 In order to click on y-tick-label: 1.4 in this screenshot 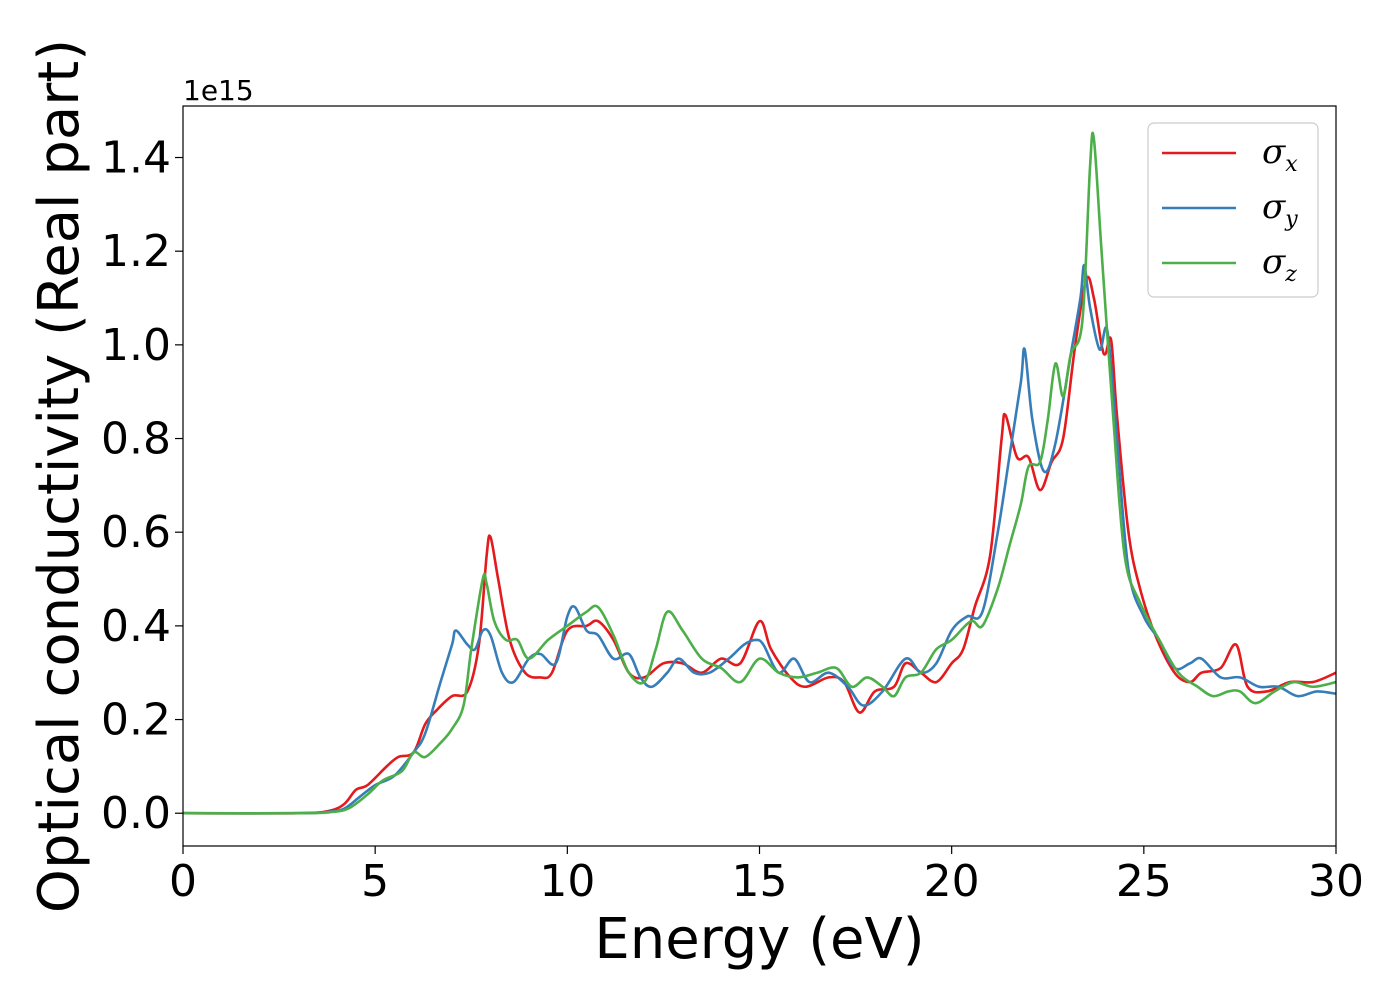, I will do `click(136, 158)`.